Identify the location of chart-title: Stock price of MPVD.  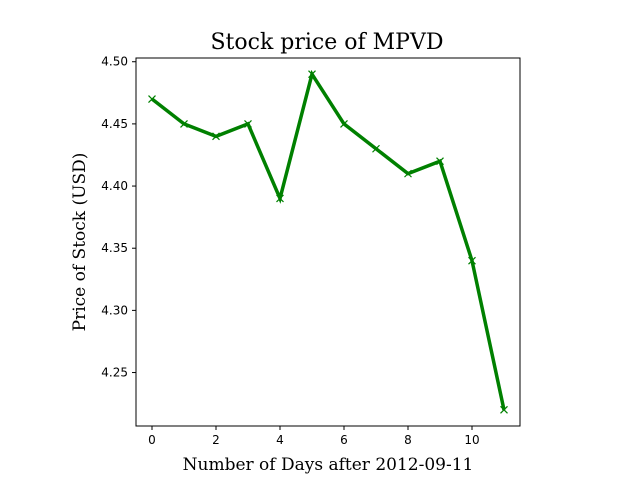
(326, 42).